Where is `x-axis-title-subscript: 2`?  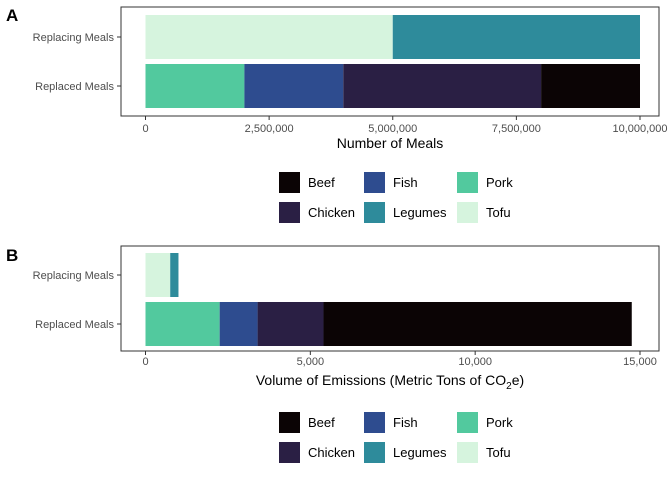
x-axis-title-subscript: 2 is located at coordinates (509, 386).